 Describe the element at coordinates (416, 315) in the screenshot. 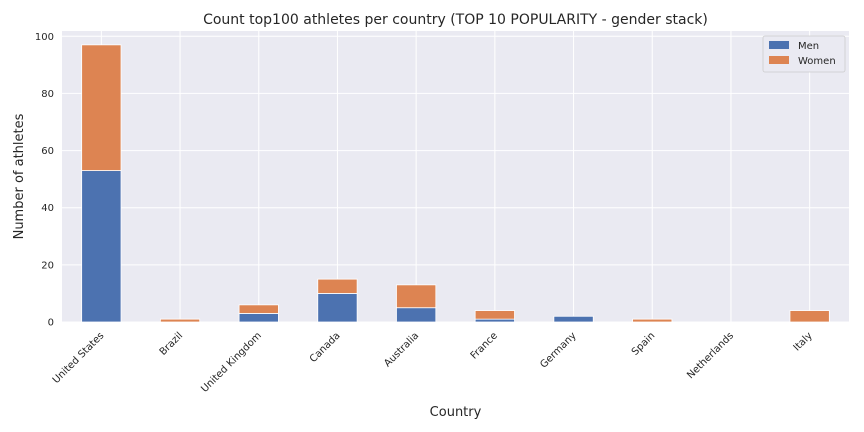

I see `bar-men-australia` at that location.